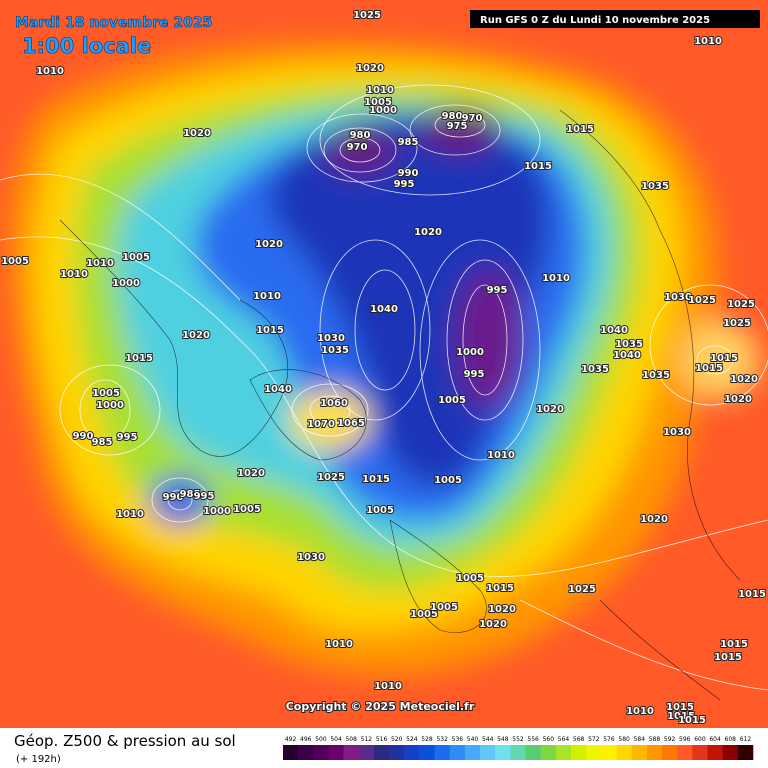 This screenshot has width=768, height=768. Describe the element at coordinates (380, 706) in the screenshot. I see `copyright: Copyright © 2025 Meteociel.fr` at that location.